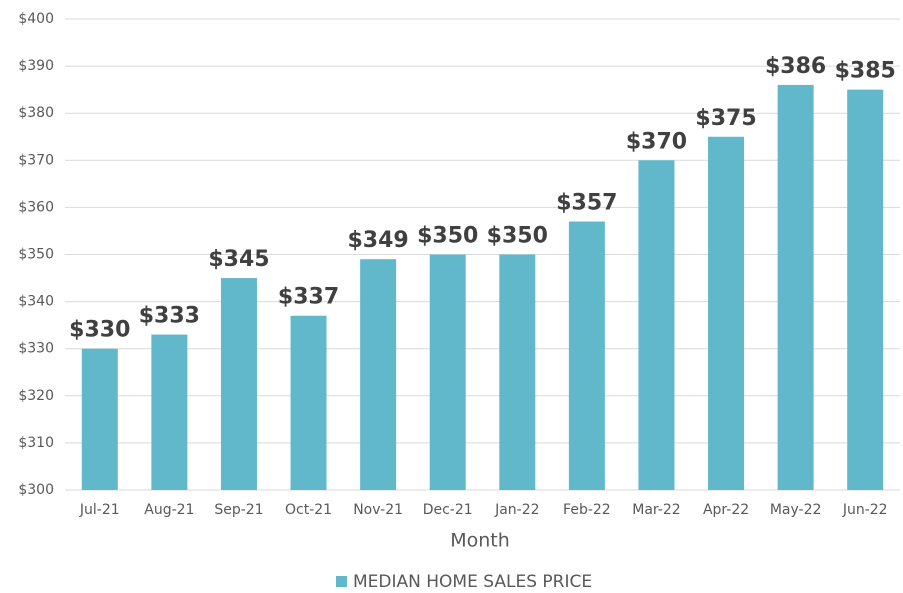 This screenshot has height=593, width=903. Describe the element at coordinates (865, 71) in the screenshot. I see `data-label: $385` at that location.